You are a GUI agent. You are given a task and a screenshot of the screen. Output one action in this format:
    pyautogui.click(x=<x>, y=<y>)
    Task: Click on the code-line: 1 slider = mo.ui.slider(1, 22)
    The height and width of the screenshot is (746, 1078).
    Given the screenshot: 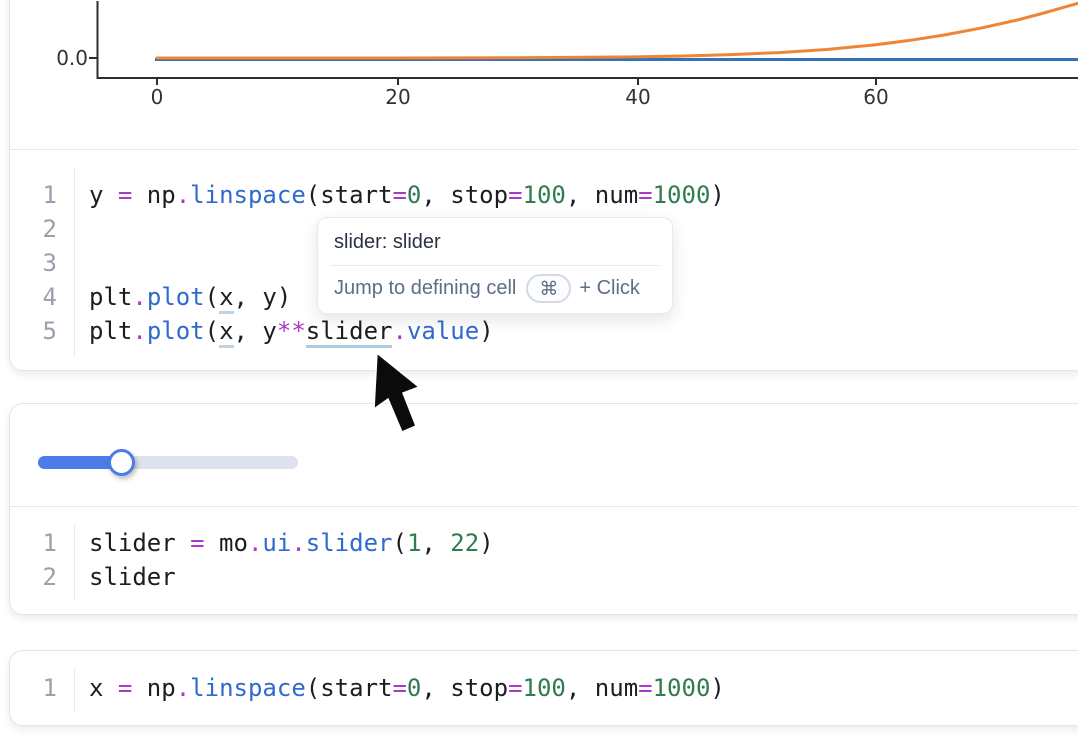 What is the action you would take?
    pyautogui.click(x=544, y=543)
    